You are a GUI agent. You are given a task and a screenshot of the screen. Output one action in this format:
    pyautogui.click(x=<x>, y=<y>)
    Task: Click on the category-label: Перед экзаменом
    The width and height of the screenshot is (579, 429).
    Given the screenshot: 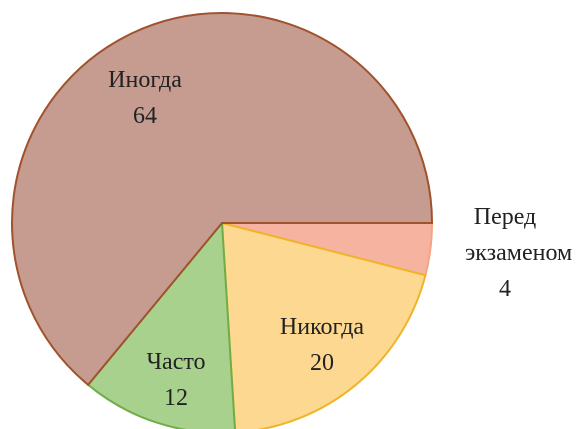 What is the action you would take?
    pyautogui.click(x=519, y=235)
    